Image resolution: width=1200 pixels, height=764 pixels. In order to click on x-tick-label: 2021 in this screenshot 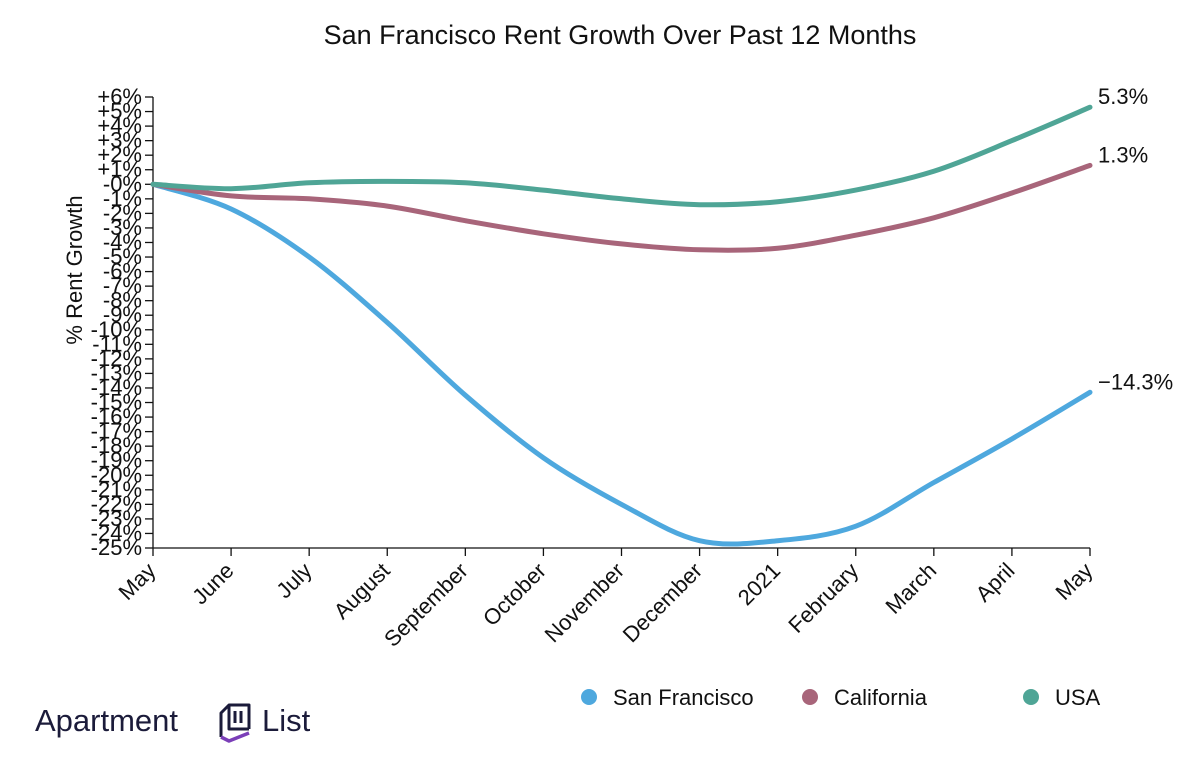, I will do `click(759, 584)`.